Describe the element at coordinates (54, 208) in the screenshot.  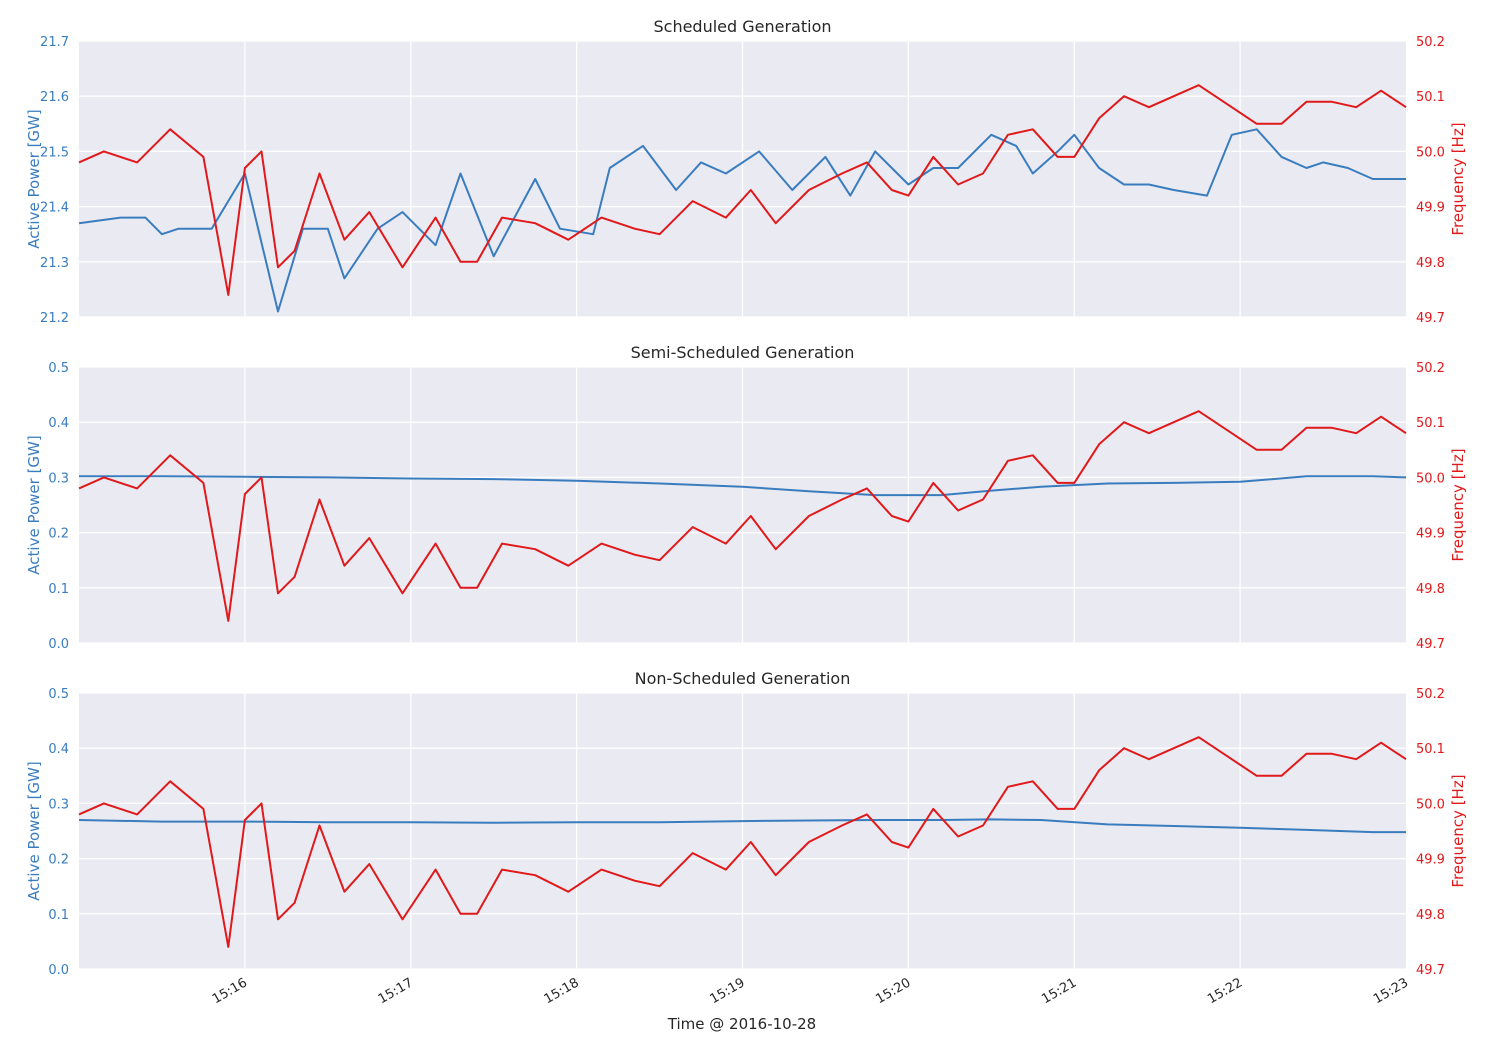
I see `y-tick-label-left: 21.4` at that location.